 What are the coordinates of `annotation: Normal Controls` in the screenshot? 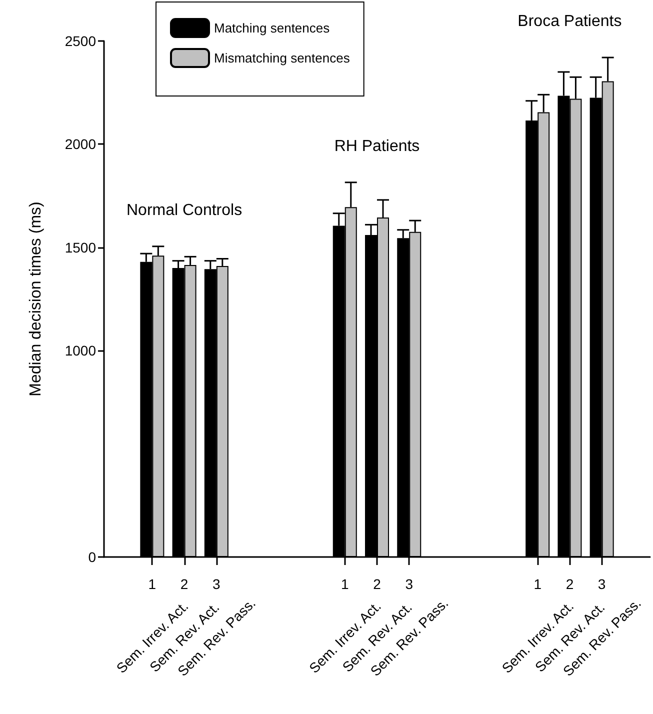 It's located at (184, 210).